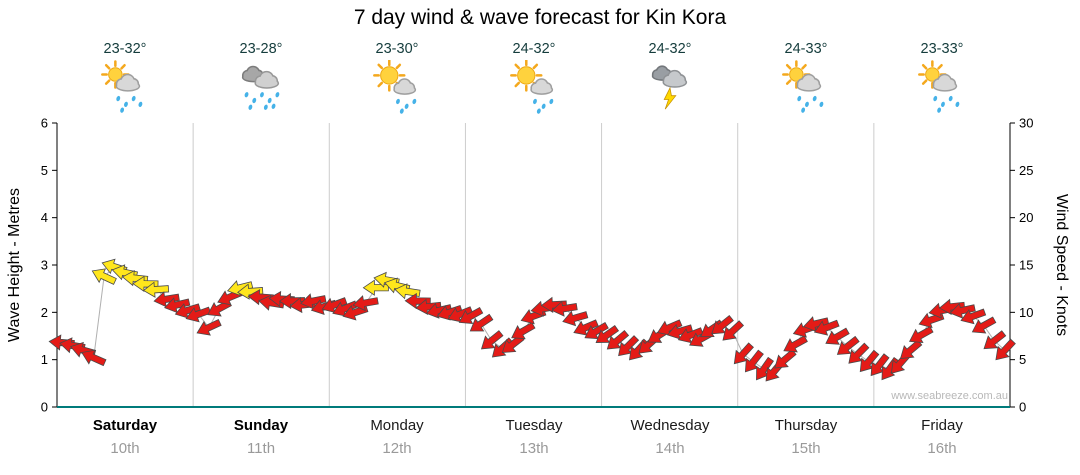 This screenshot has width=1080, height=475. Describe the element at coordinates (1061, 265) in the screenshot. I see `right-axis-title: Wind Speed - Knots` at that location.